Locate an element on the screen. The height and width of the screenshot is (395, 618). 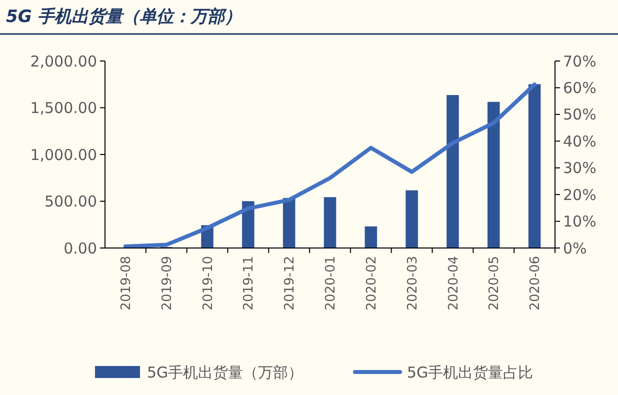
x-tick-label: 2019-11 is located at coordinates (249, 283).